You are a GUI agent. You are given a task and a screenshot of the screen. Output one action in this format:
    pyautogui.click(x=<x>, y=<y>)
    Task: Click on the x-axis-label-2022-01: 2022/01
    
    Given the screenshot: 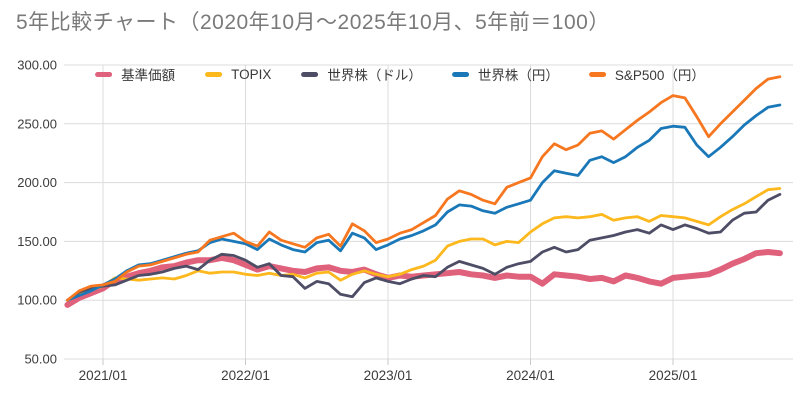 What is the action you would take?
    pyautogui.click(x=245, y=375)
    